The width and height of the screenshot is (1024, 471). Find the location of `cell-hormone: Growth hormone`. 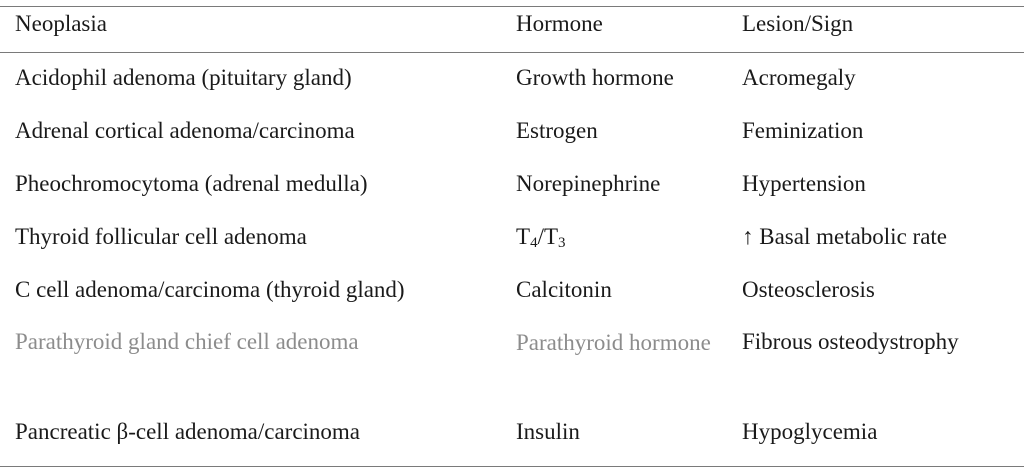

cell-hormone: Growth hormone is located at coordinates (595, 77).